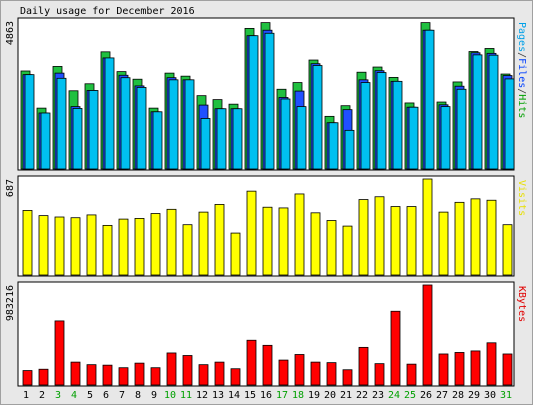 This screenshot has width=533, height=405. I want to click on x-tick-label: 4, so click(74, 395).